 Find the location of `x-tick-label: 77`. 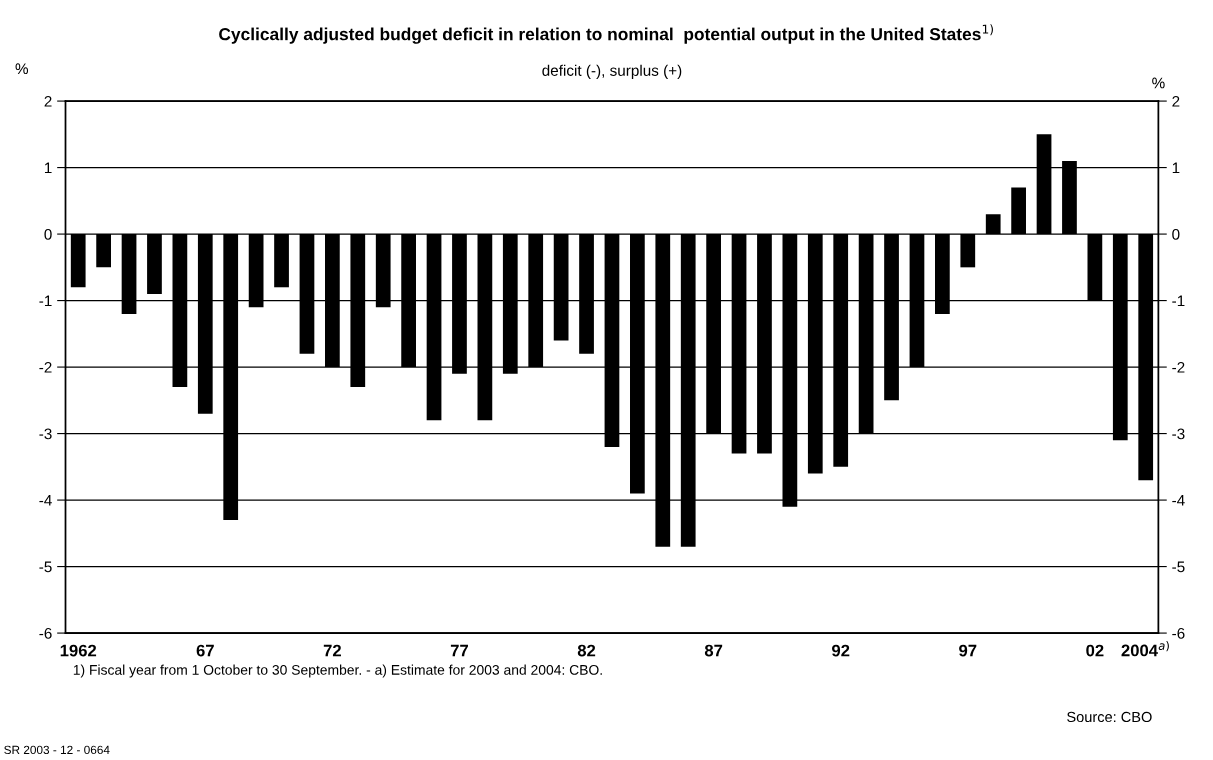

x-tick-label: 77 is located at coordinates (459, 650).